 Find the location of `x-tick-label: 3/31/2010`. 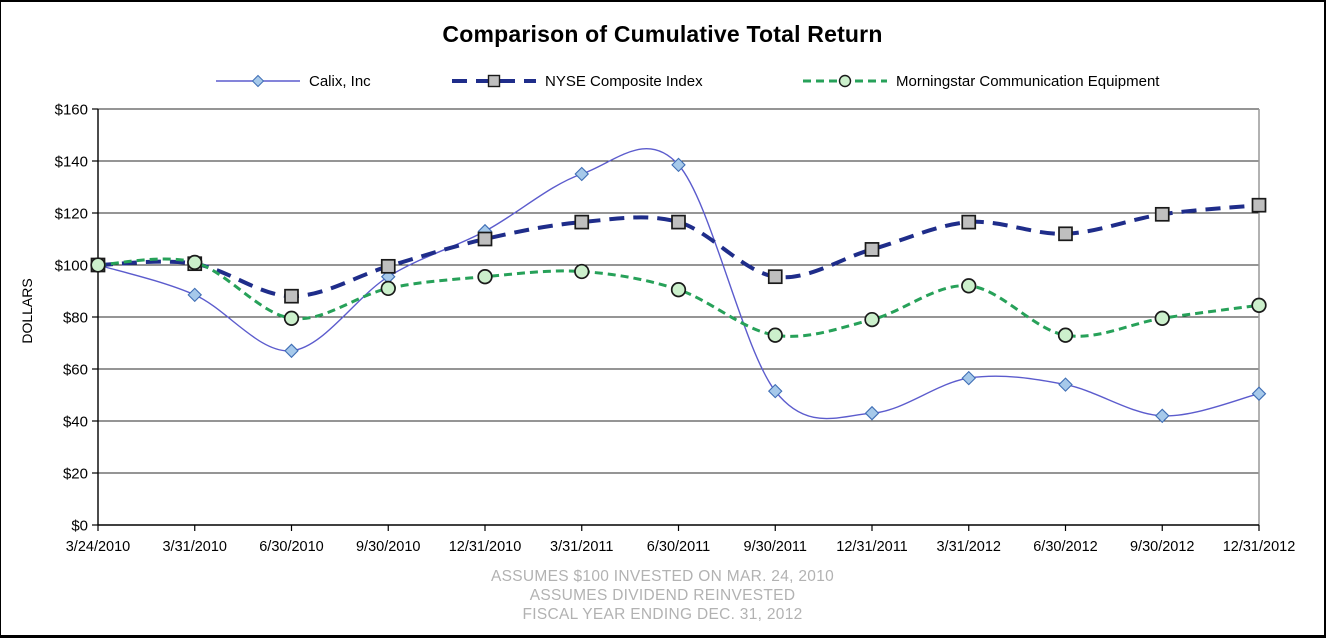

x-tick-label: 3/31/2010 is located at coordinates (194, 547).